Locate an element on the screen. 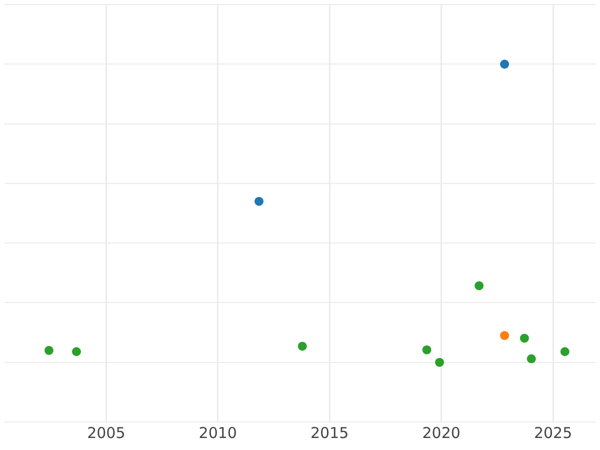 The width and height of the screenshot is (600, 450). x-tick-label: 2010 is located at coordinates (217, 433).